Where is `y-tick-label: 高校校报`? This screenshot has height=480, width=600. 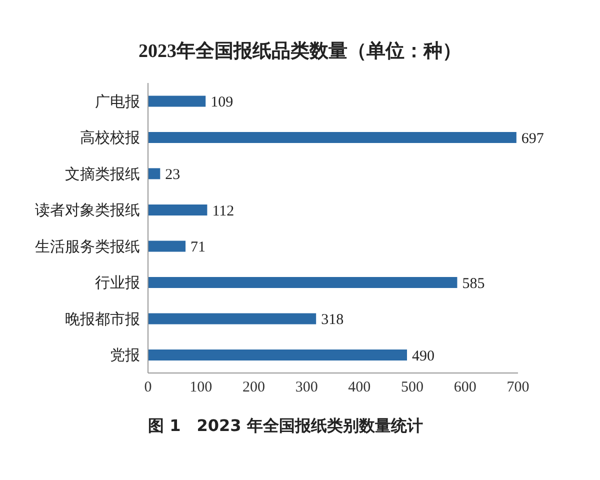 y-tick-label: 高校校报 is located at coordinates (110, 138).